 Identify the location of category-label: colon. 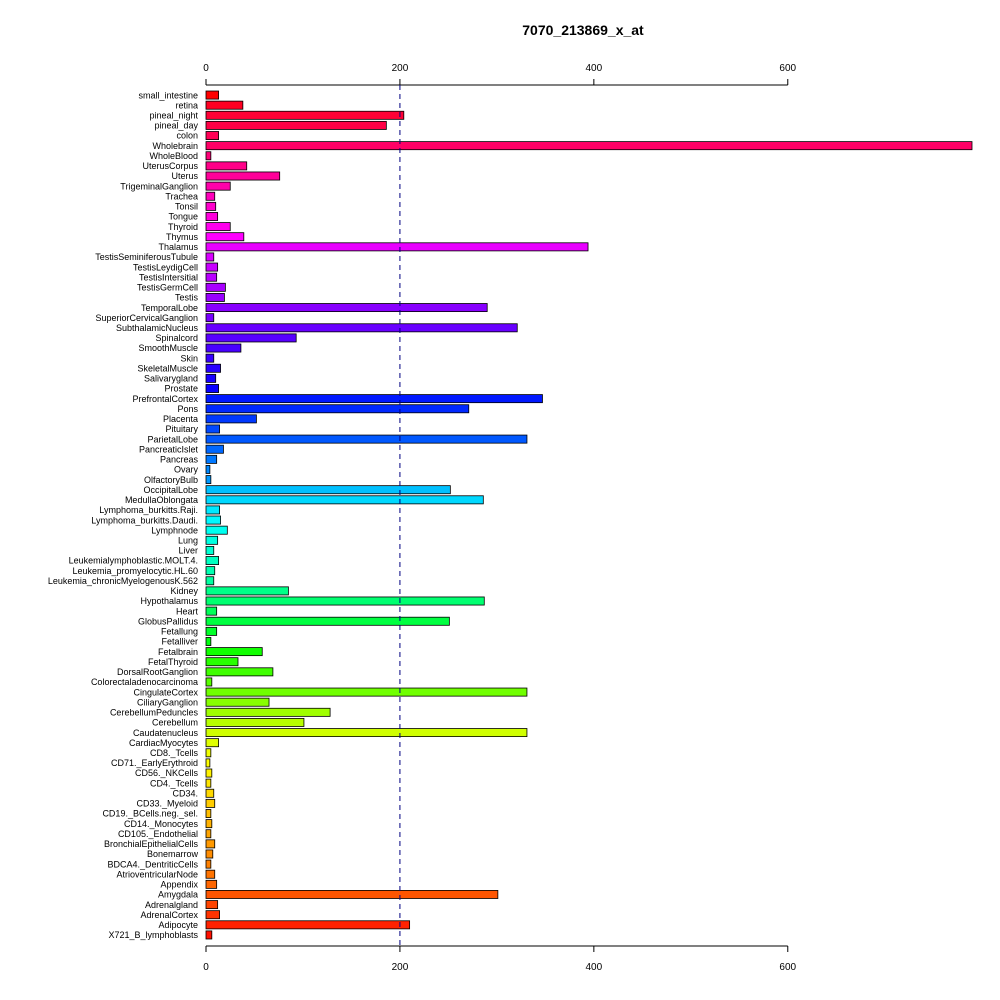
(187, 136).